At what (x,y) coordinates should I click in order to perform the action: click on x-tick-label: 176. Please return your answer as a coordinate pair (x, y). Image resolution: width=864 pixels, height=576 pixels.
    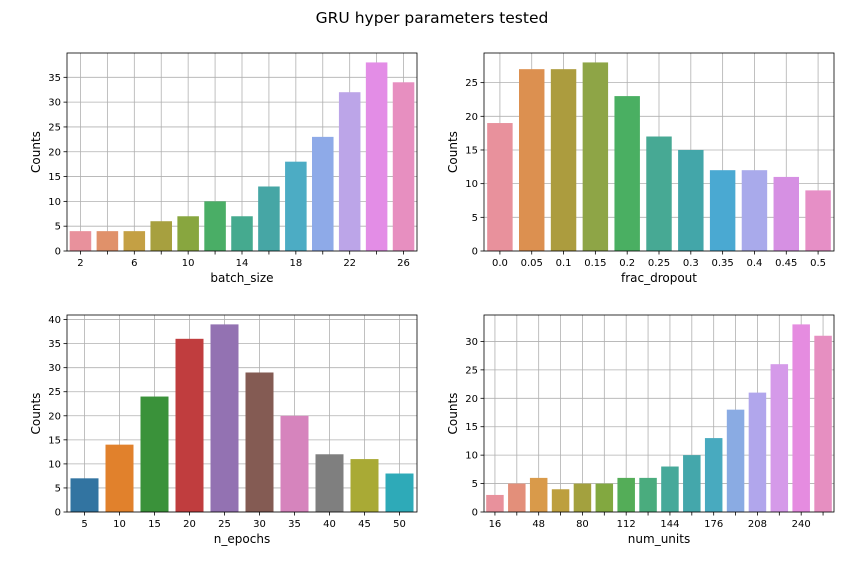
    Looking at the image, I should click on (713, 524).